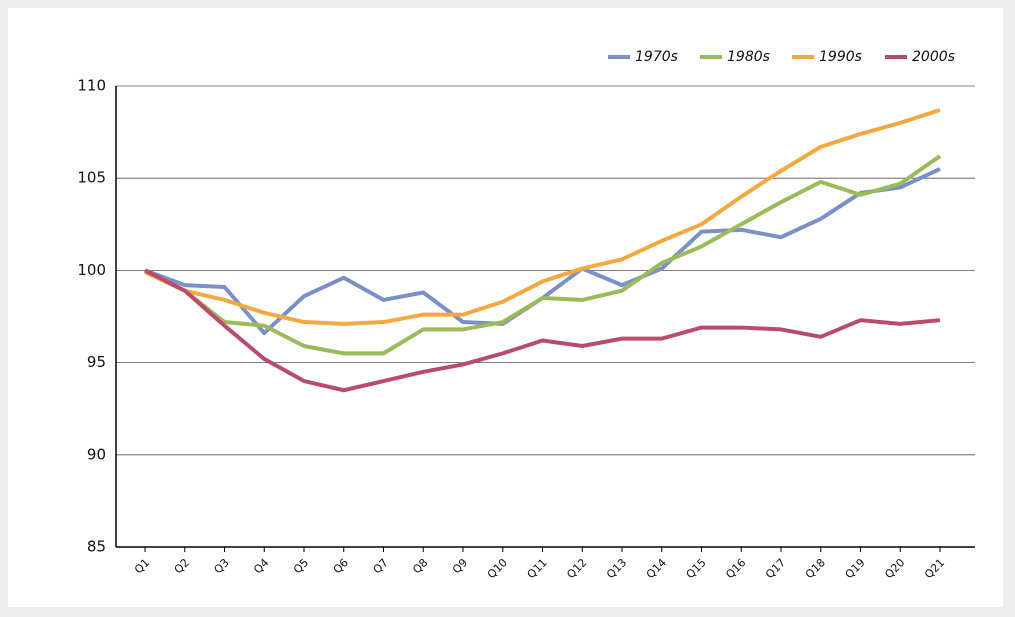 The width and height of the screenshot is (1015, 617). I want to click on legend-label: 1990s, so click(840, 57).